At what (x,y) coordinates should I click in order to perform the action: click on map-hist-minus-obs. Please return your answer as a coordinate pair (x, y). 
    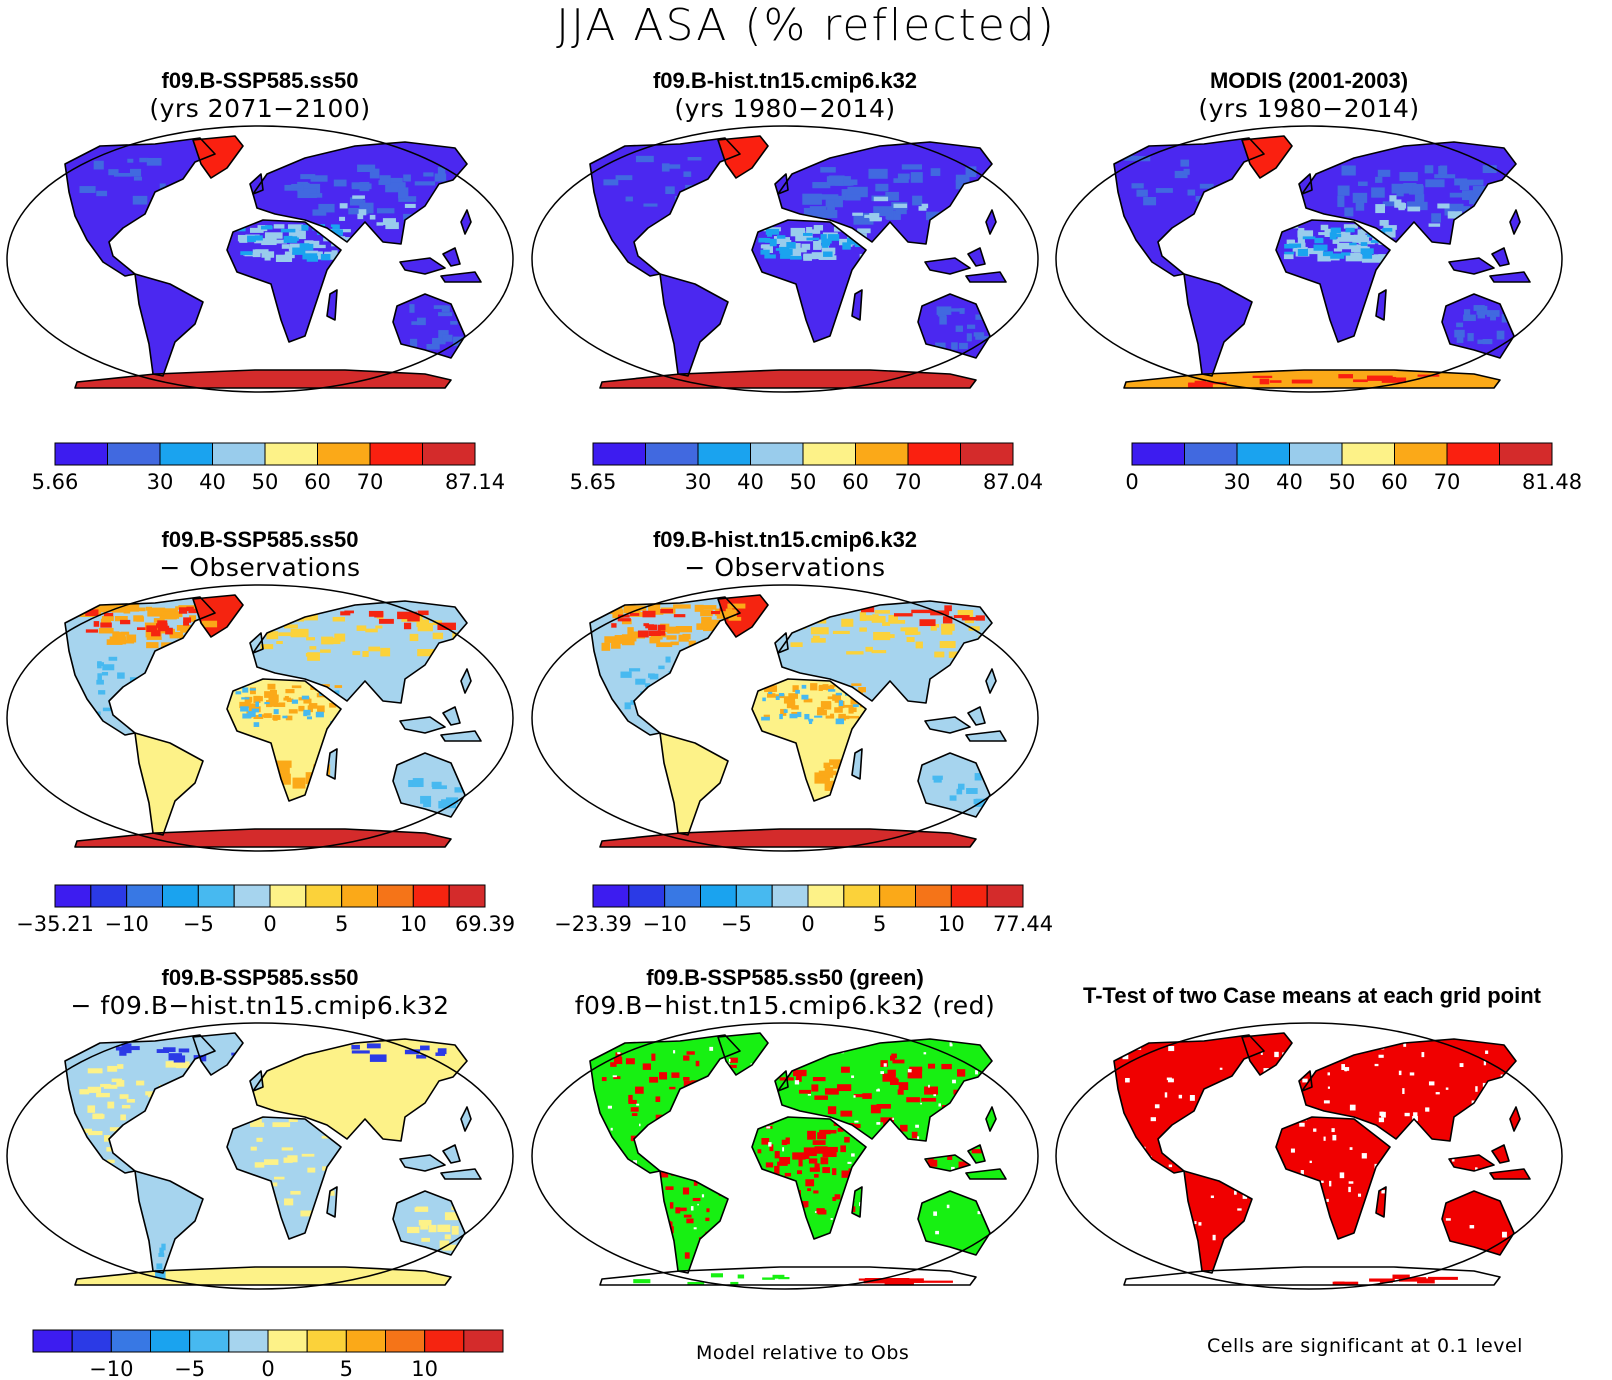
    Looking at the image, I should click on (785, 718).